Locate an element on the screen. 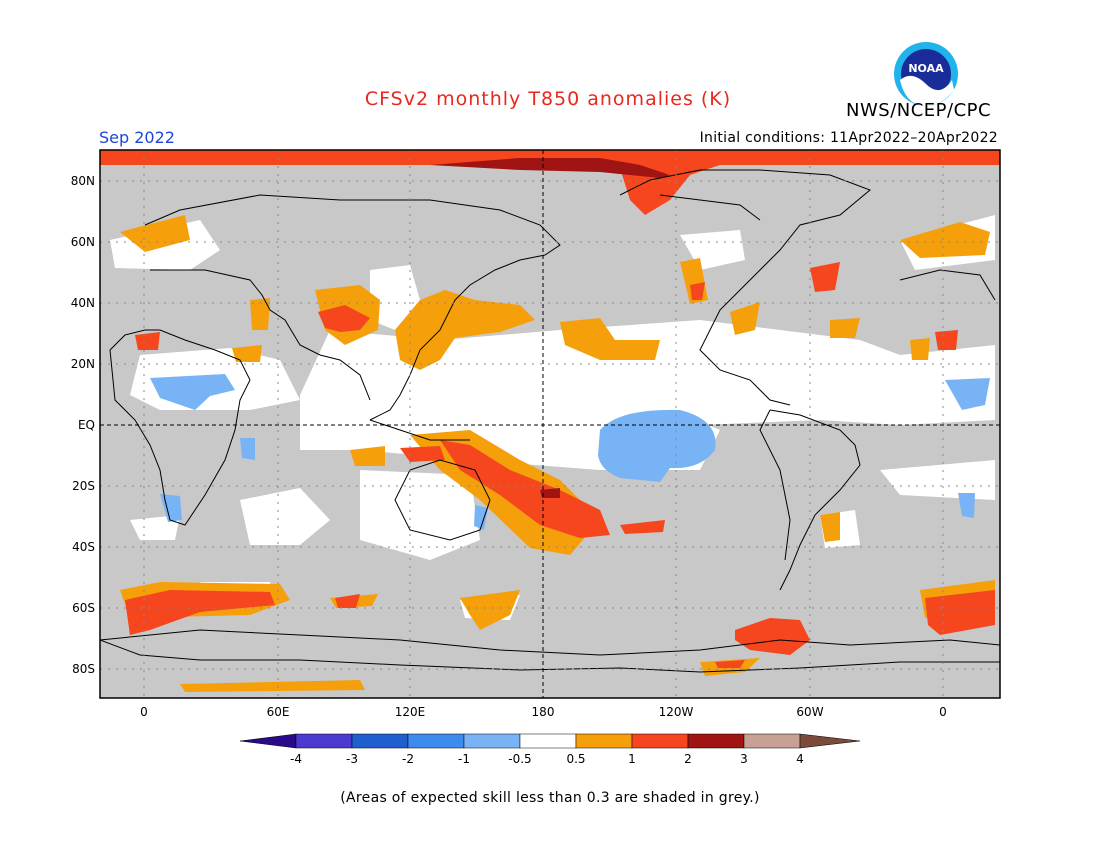  lon-label: 180 is located at coordinates (543, 712).